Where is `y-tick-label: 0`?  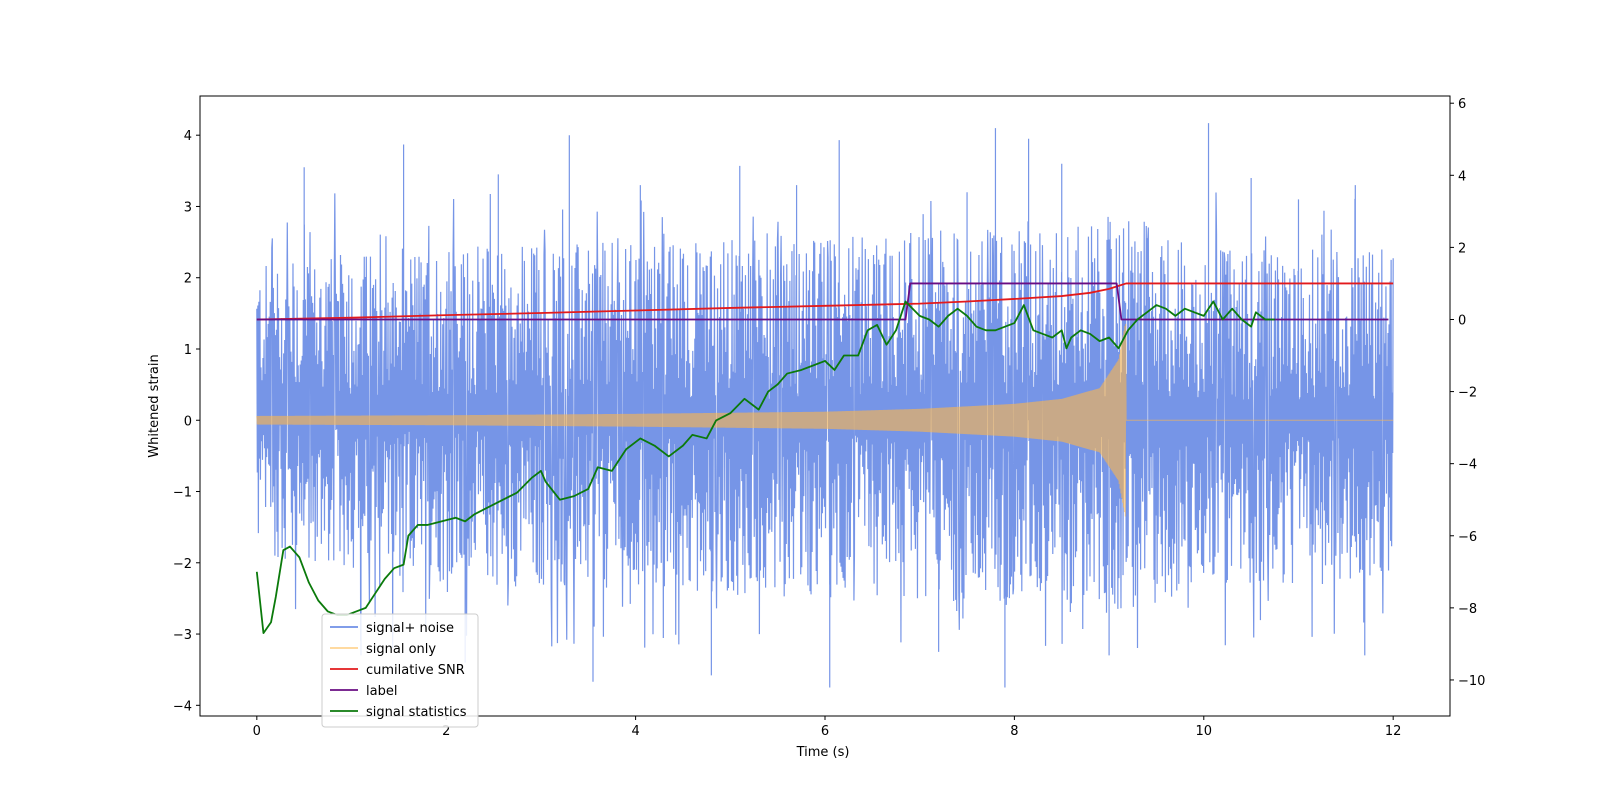 y-tick-label: 0 is located at coordinates (188, 421).